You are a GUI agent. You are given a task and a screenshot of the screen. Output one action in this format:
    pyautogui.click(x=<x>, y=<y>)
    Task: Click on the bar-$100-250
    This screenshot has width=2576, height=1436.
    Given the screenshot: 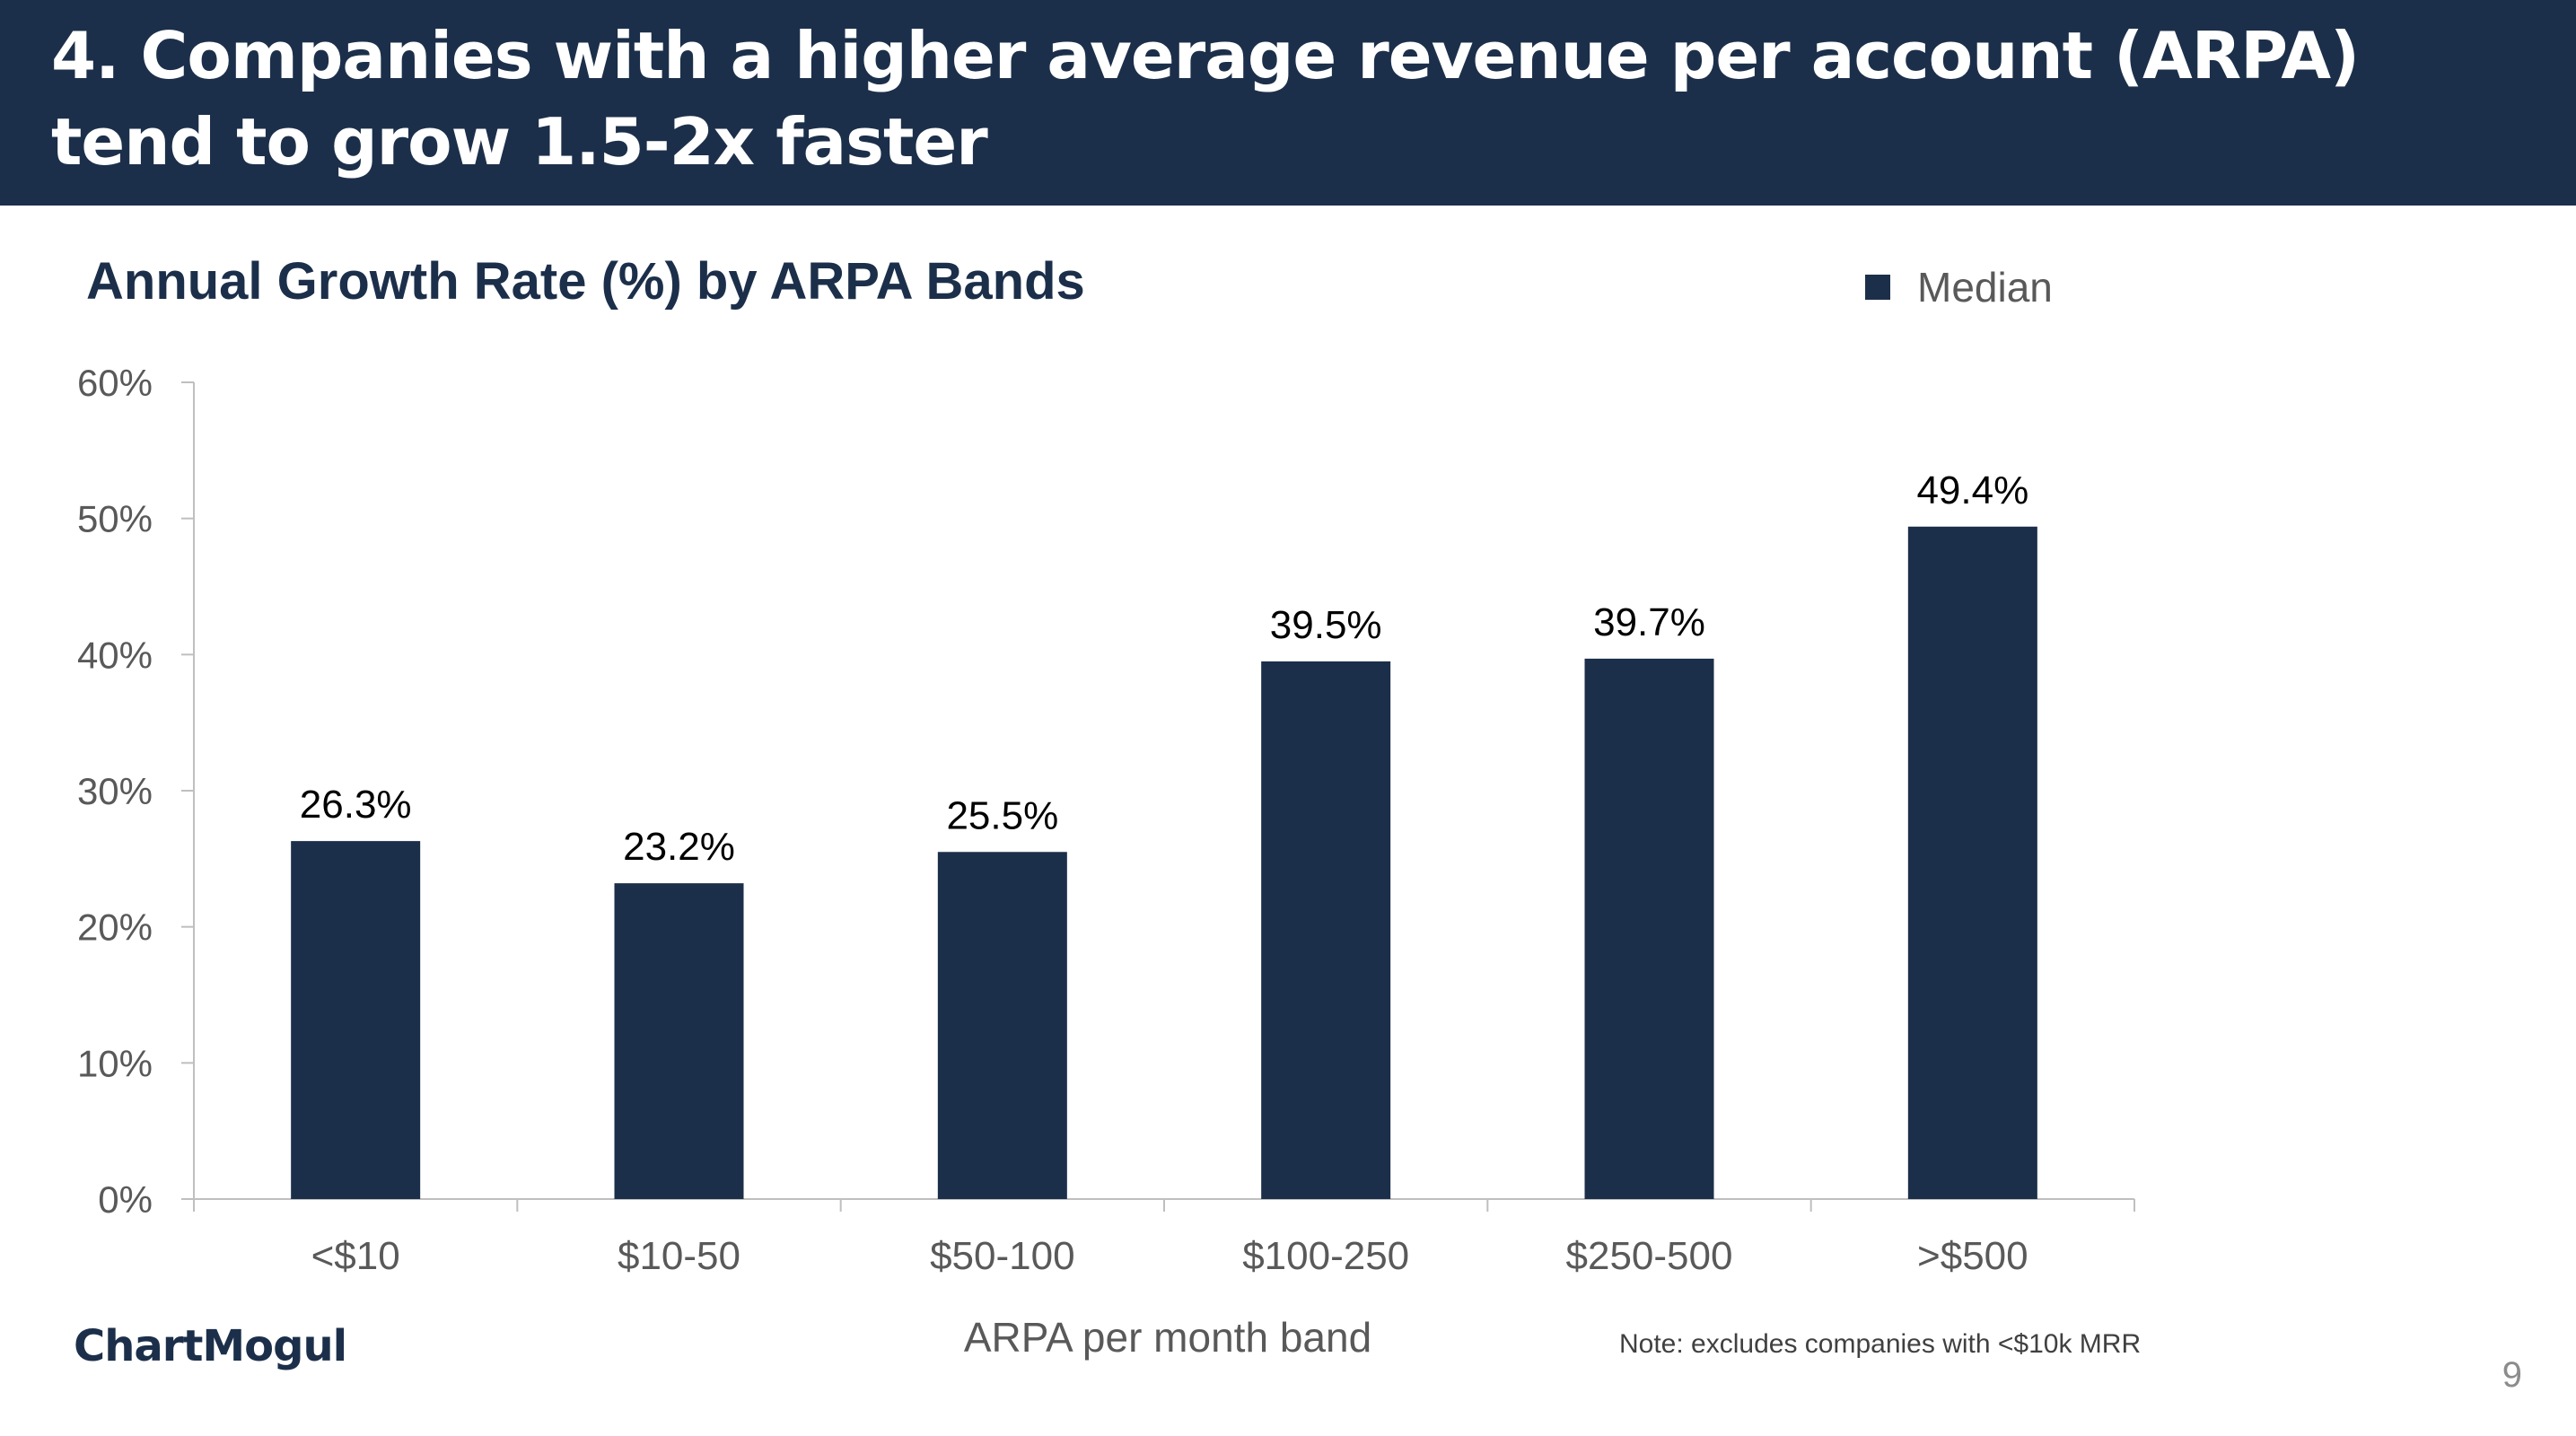 What is the action you would take?
    pyautogui.click(x=1326, y=930)
    